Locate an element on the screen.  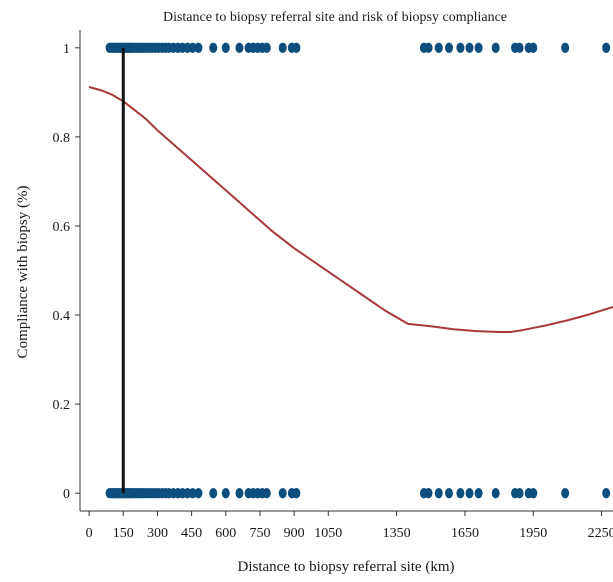
y-tick-label: 0.4 is located at coordinates (62, 316).